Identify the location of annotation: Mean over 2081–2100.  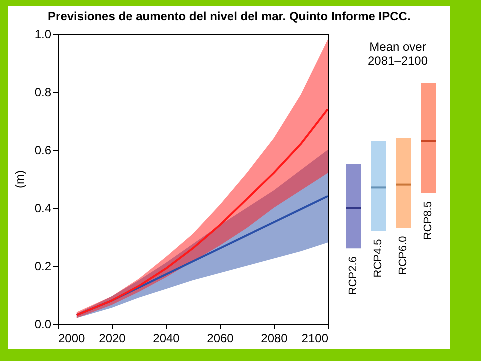
(398, 54).